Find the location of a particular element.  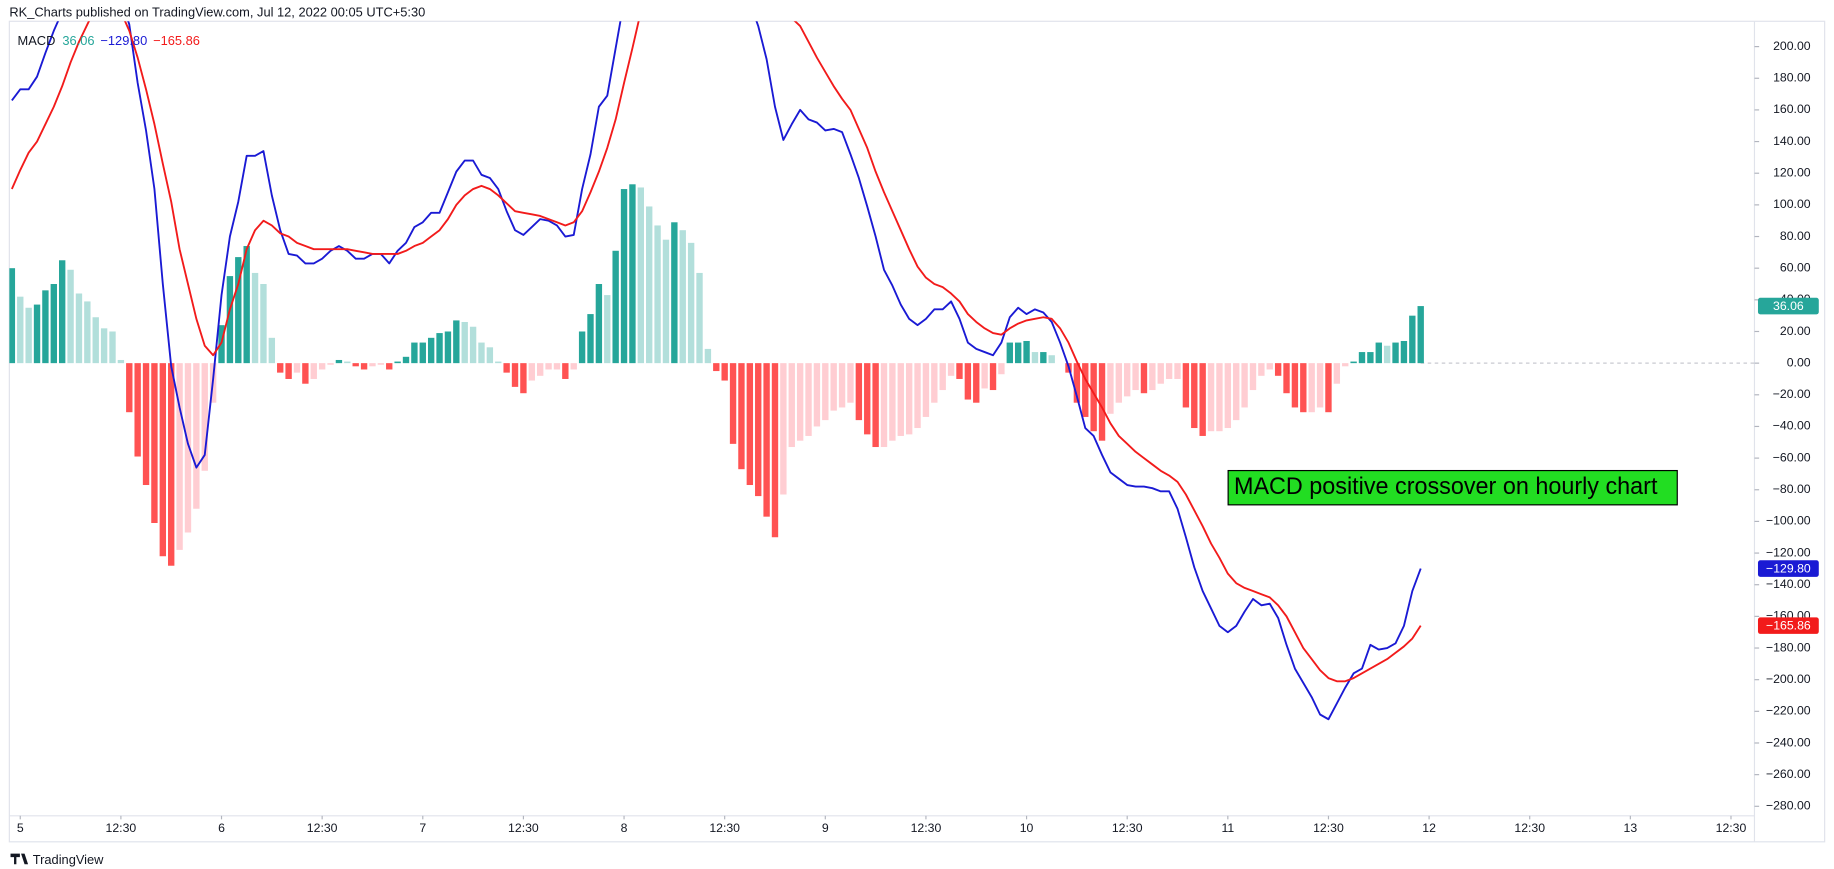

y-tick-label: 80.00 is located at coordinates (1795, 236).